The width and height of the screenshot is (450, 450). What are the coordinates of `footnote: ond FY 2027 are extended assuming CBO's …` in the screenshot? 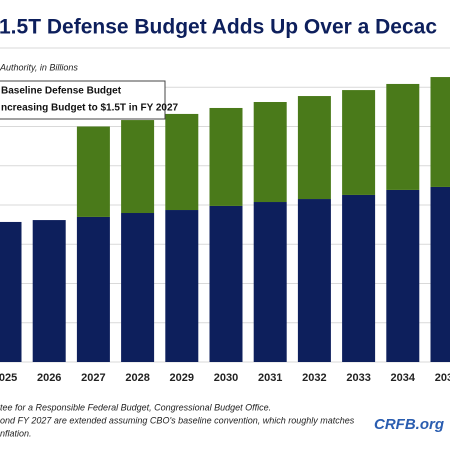 It's located at (177, 420).